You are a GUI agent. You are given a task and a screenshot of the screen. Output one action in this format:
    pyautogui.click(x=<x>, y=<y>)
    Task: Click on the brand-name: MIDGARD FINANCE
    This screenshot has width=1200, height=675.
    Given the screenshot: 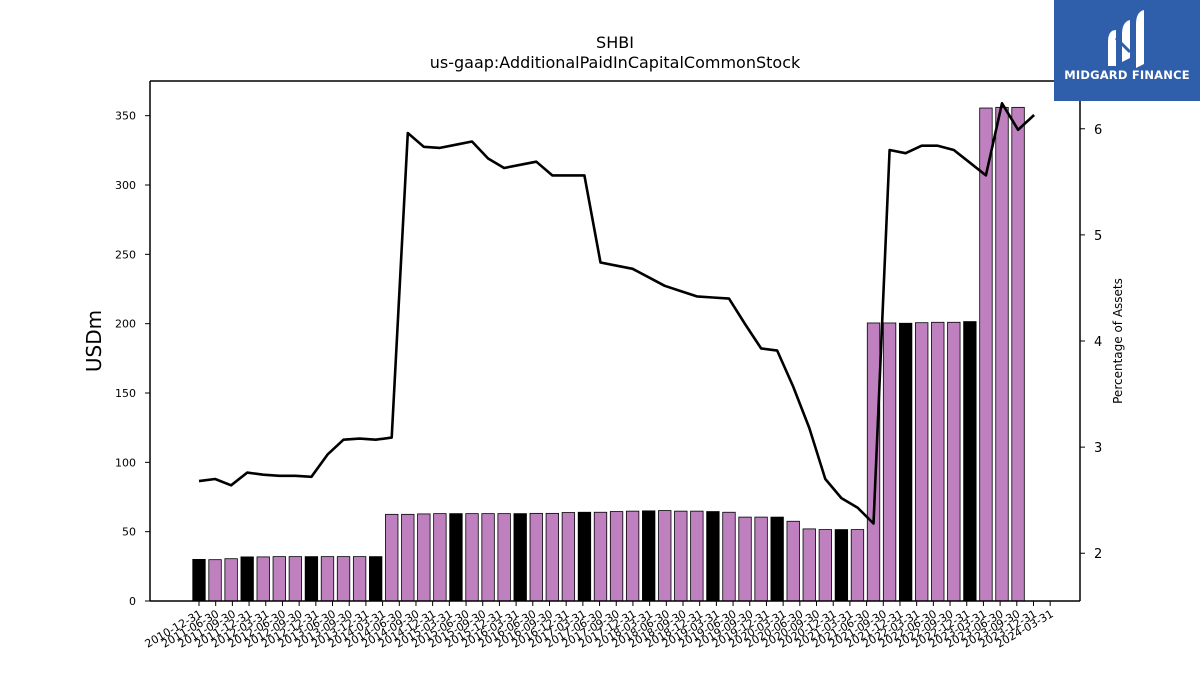 What is the action you would take?
    pyautogui.click(x=1127, y=75)
    